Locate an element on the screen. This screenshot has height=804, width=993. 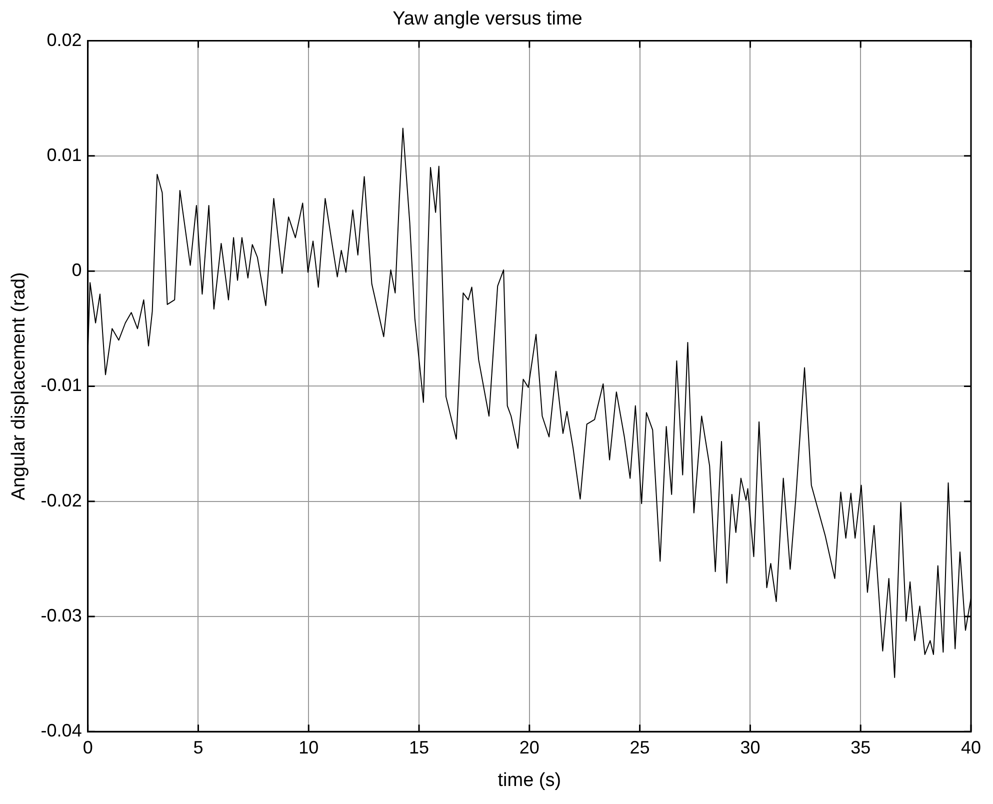
y-tick-label: -0.02 is located at coordinates (61, 500).